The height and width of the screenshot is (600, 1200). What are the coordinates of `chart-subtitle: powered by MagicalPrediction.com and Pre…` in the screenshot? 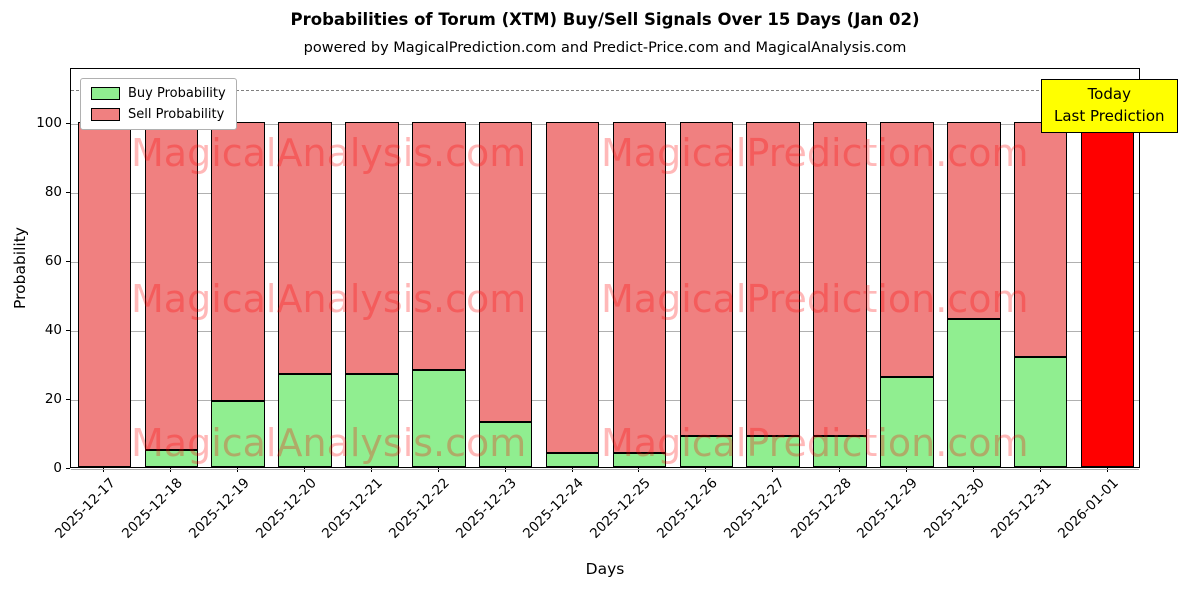 It's located at (605, 48).